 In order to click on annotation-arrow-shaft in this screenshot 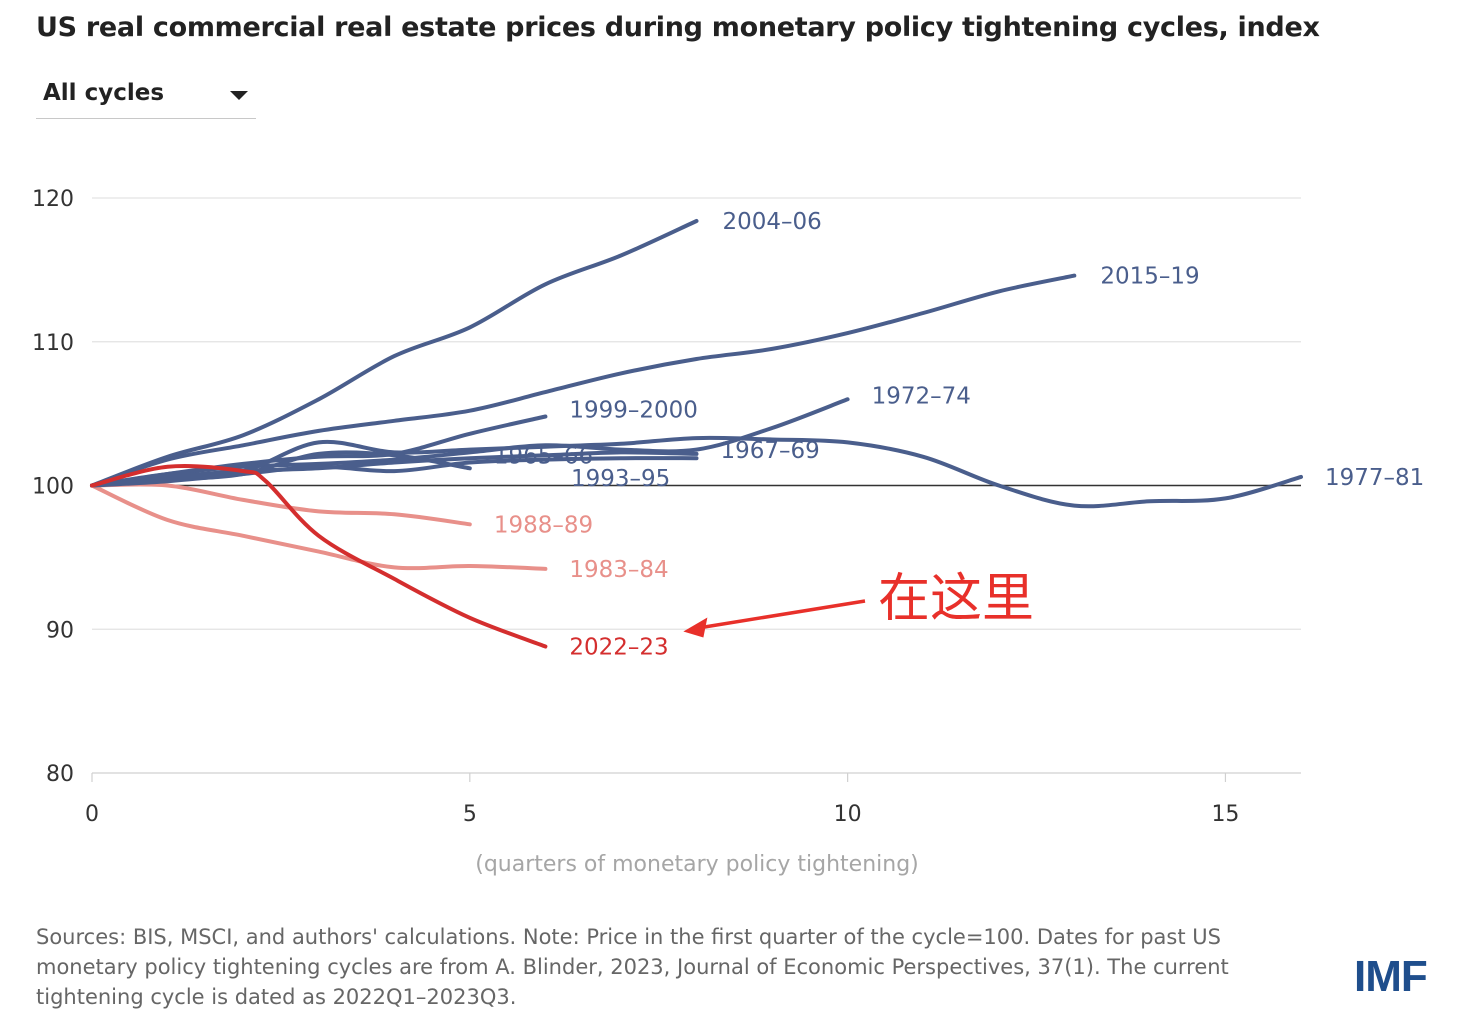, I will do `click(783, 614)`.